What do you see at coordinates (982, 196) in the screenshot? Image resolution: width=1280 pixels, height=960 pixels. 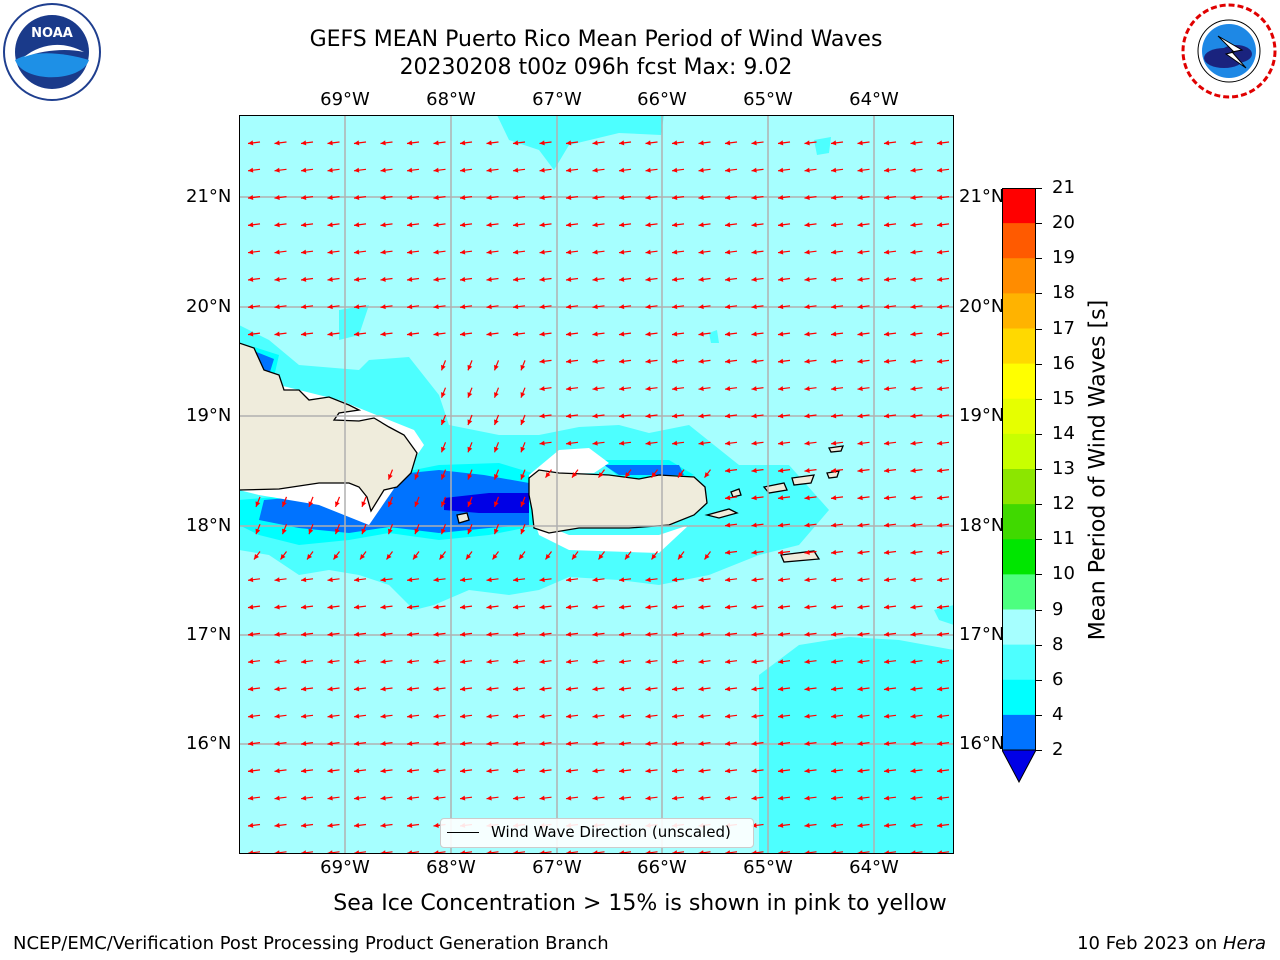 I see `lat-label-right-21n: 21°N` at bounding box center [982, 196].